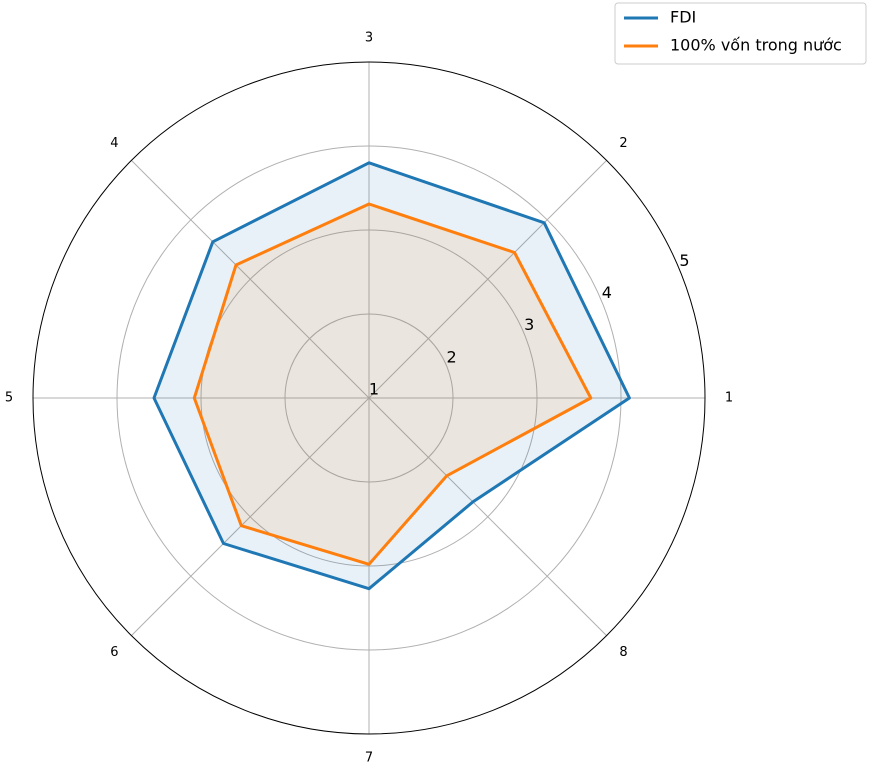 The image size is (876, 776). Describe the element at coordinates (374, 389) in the screenshot. I see `r-tick-label: 1` at that location.